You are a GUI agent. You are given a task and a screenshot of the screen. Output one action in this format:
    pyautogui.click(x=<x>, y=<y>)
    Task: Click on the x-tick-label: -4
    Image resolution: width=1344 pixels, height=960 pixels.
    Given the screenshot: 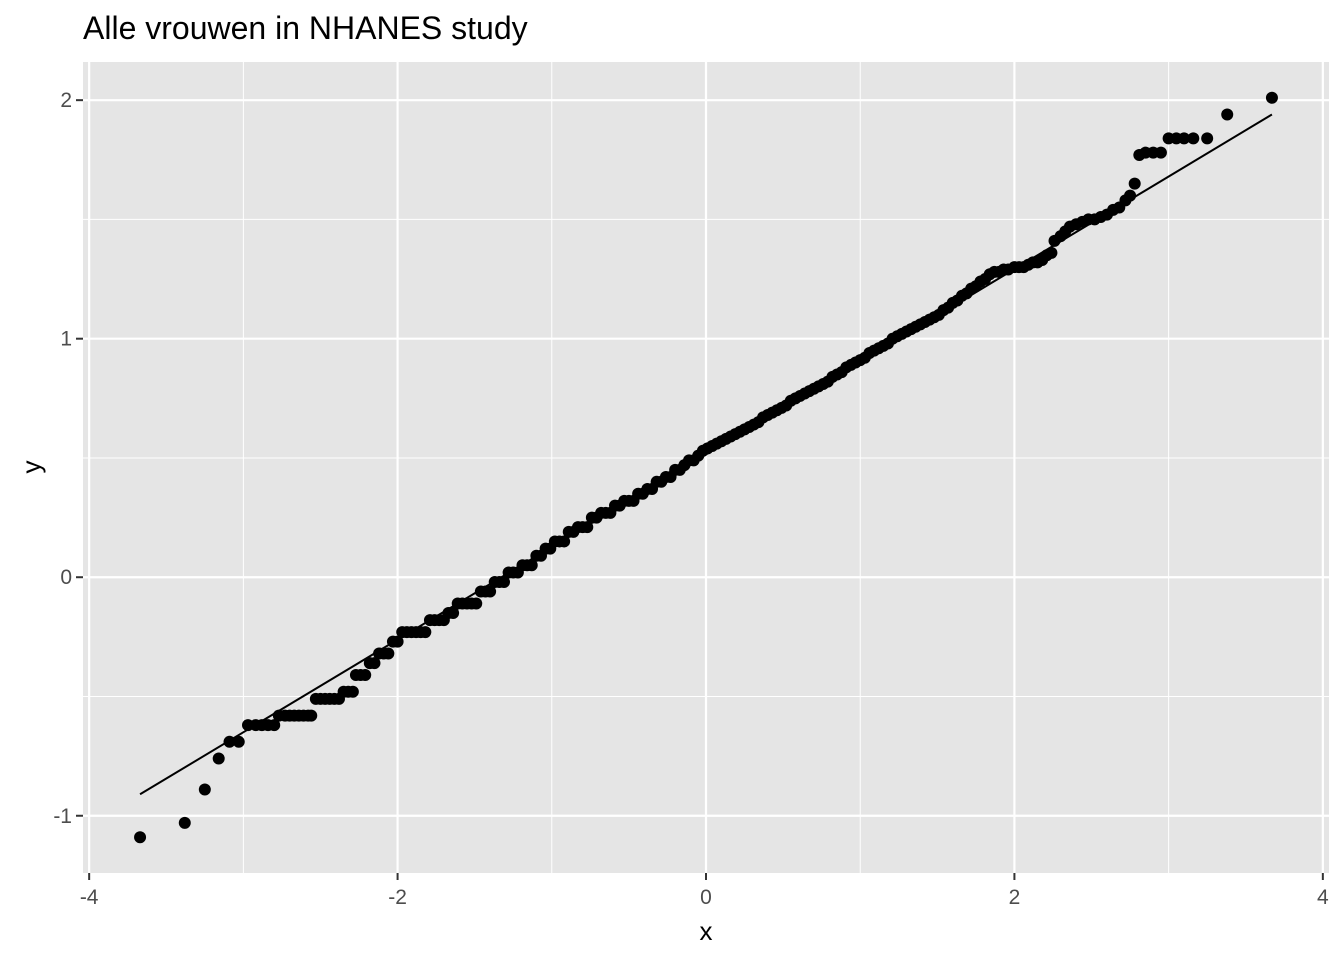 What is the action you would take?
    pyautogui.click(x=89, y=897)
    